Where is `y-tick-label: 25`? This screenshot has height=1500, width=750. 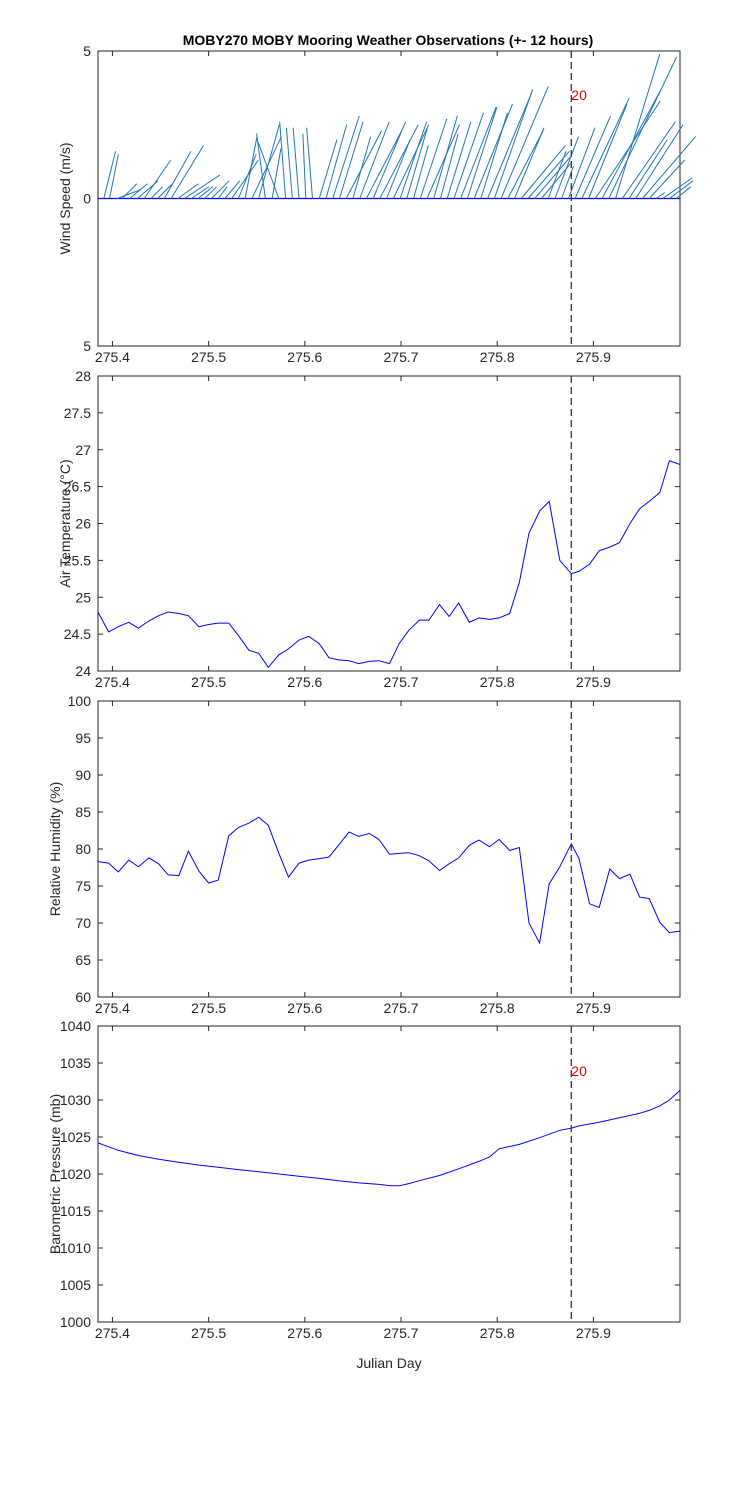
y-tick-label: 25 is located at coordinates (83, 597).